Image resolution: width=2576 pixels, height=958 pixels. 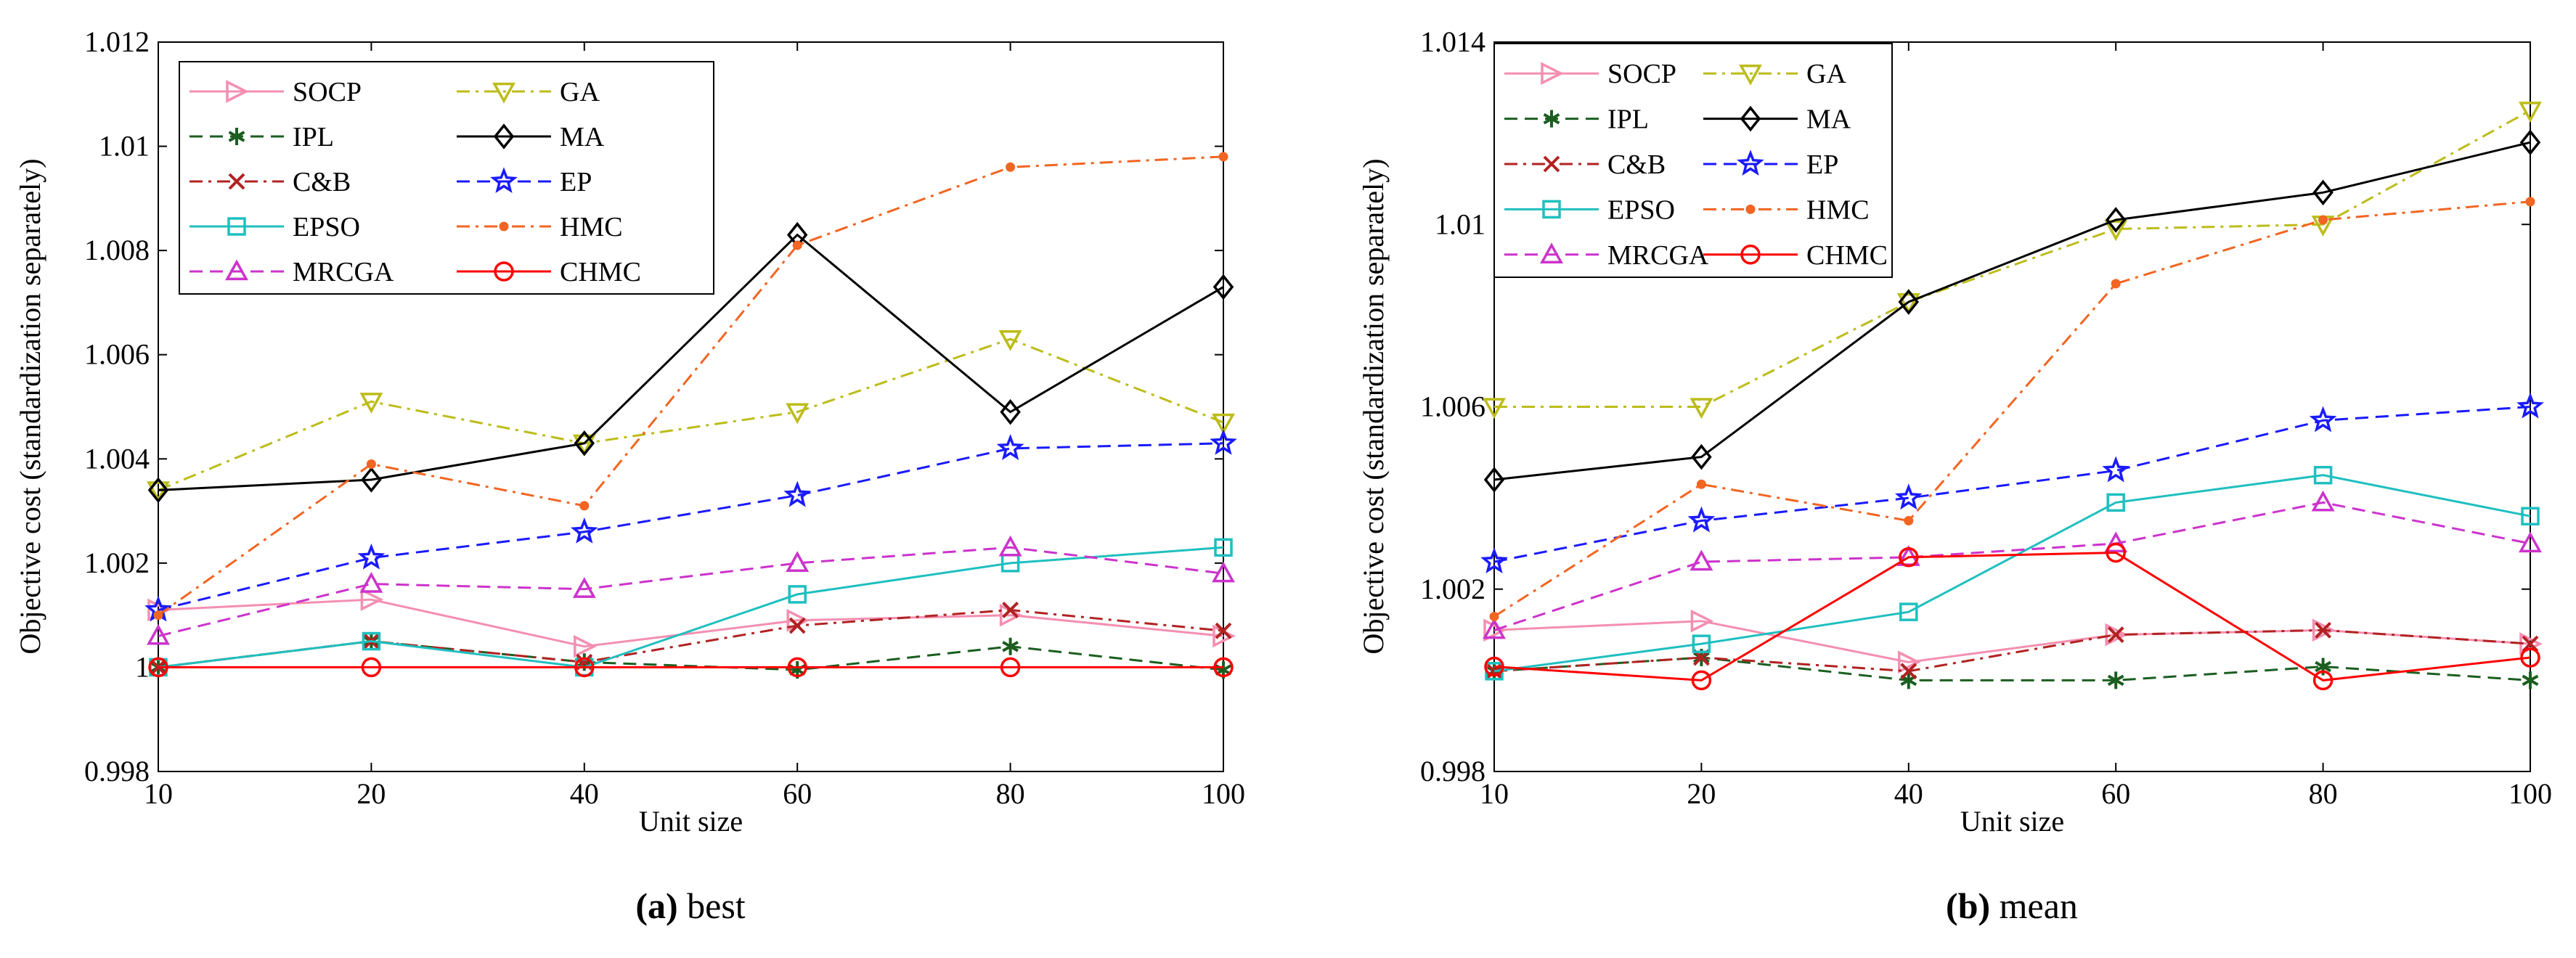 I want to click on series-line-ma, so click(x=2012, y=311).